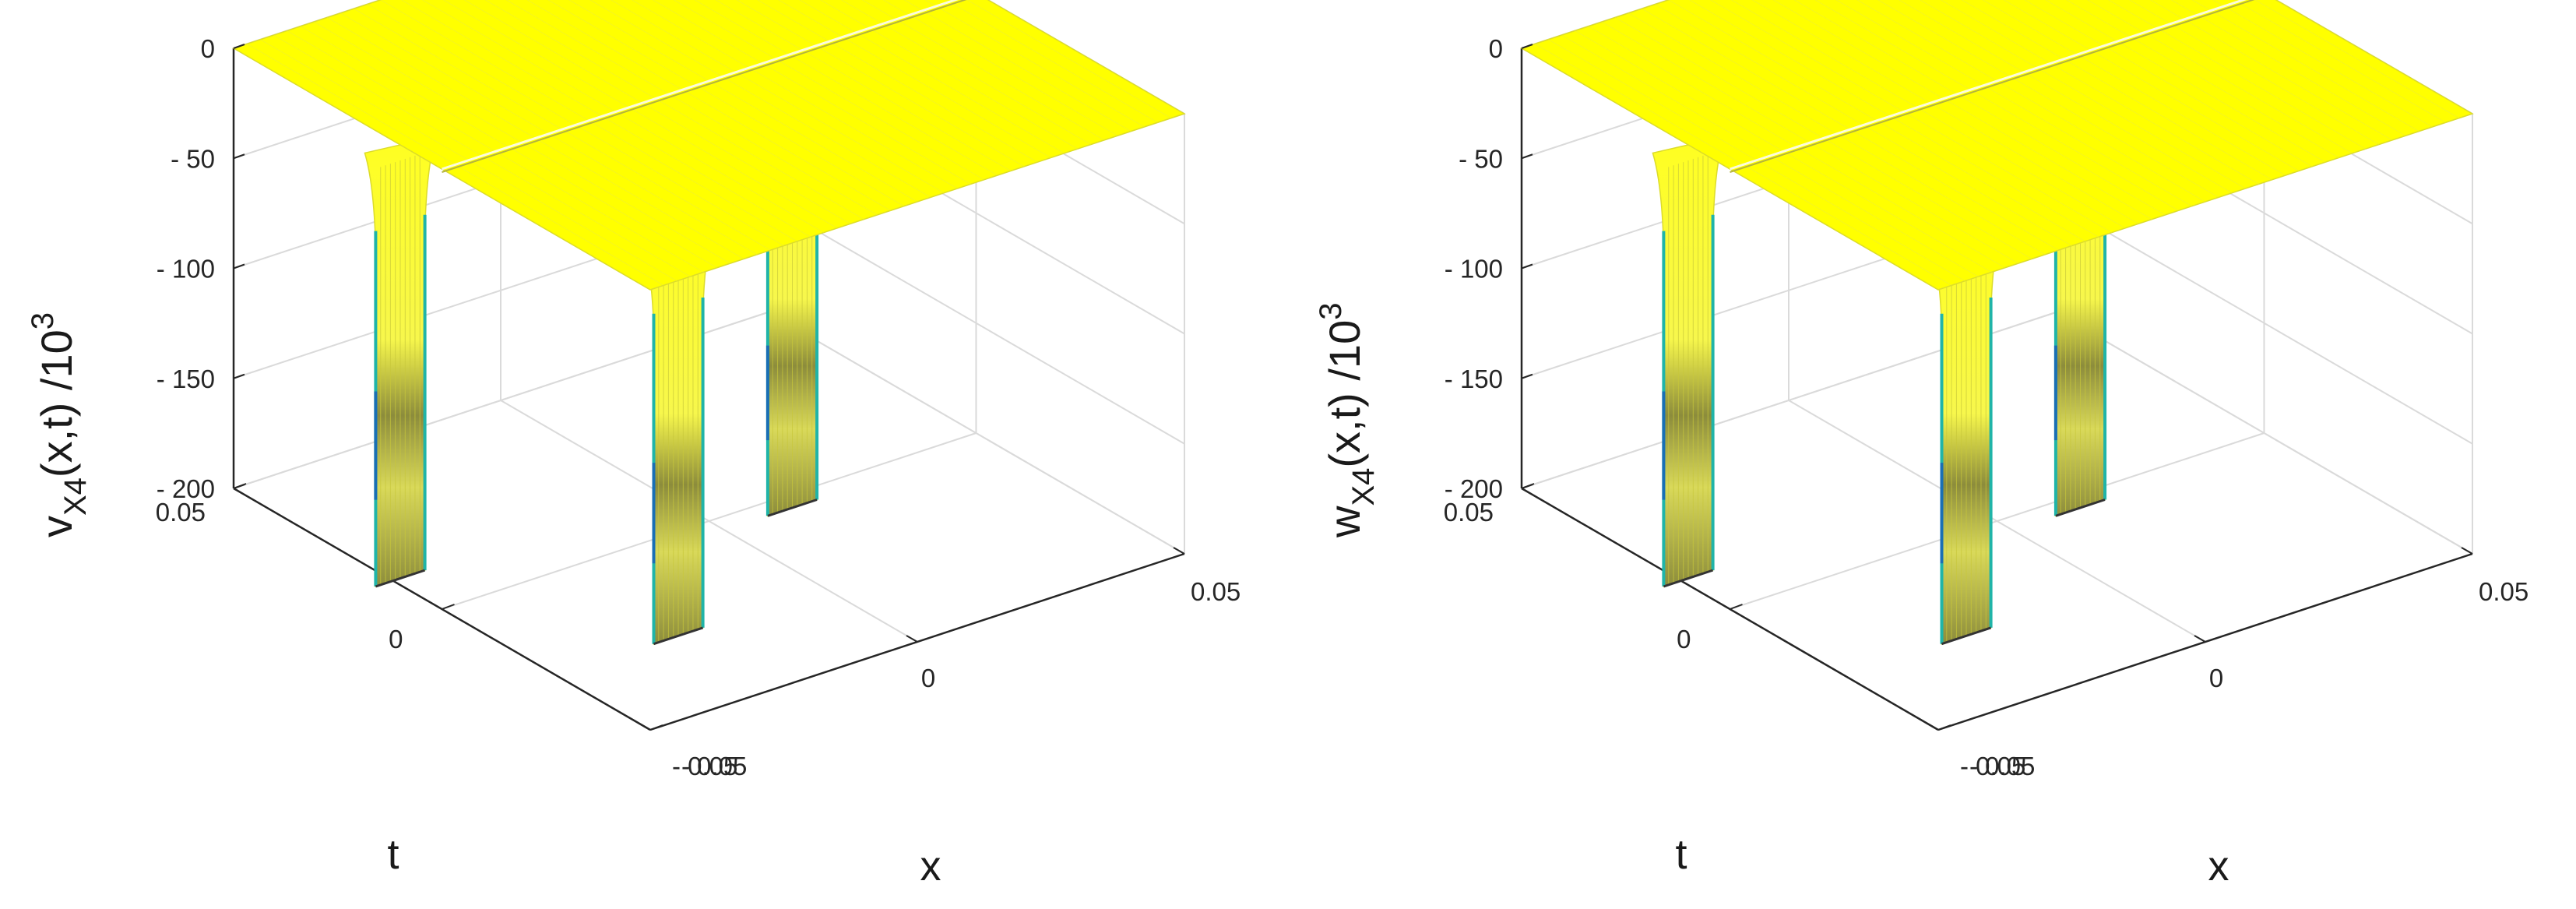 This screenshot has height=909, width=2576. I want to click on z-axis-label-main: w, so click(1344, 522).